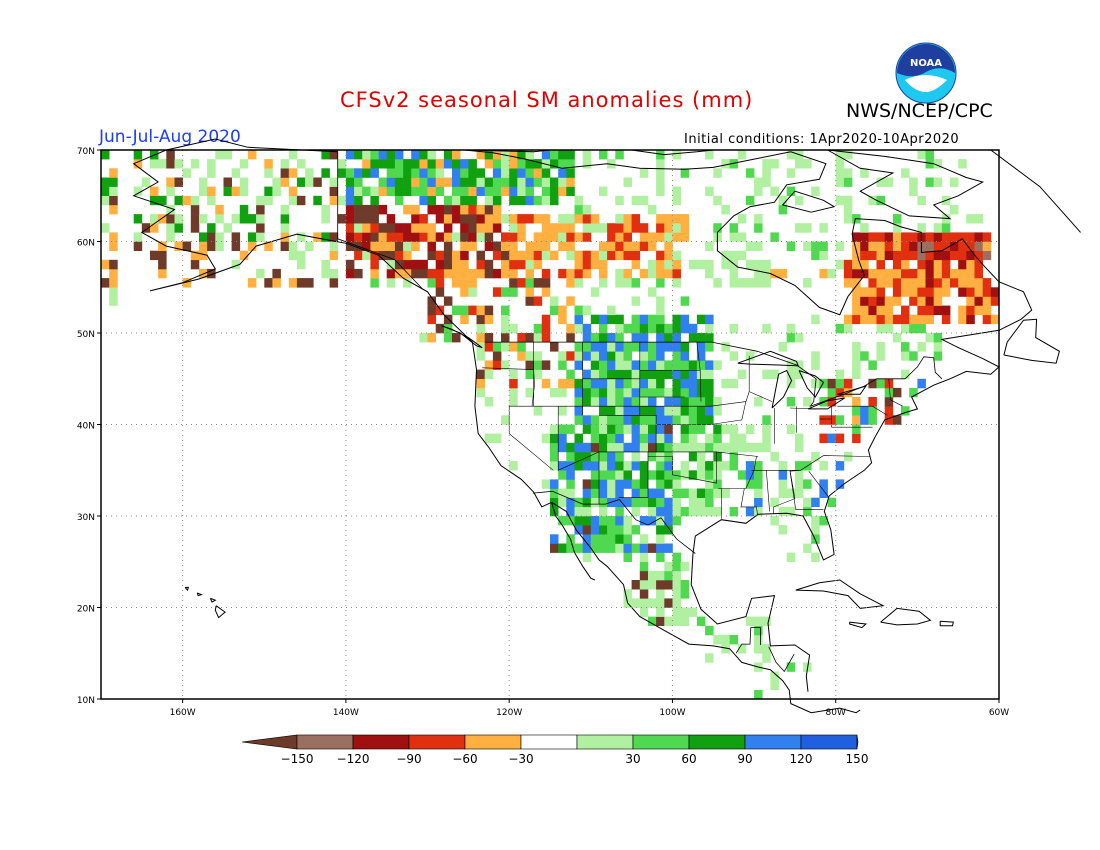 Image resolution: width=1100 pixels, height=850 pixels. What do you see at coordinates (801, 759) in the screenshot?
I see `legend-tick-label: 120` at bounding box center [801, 759].